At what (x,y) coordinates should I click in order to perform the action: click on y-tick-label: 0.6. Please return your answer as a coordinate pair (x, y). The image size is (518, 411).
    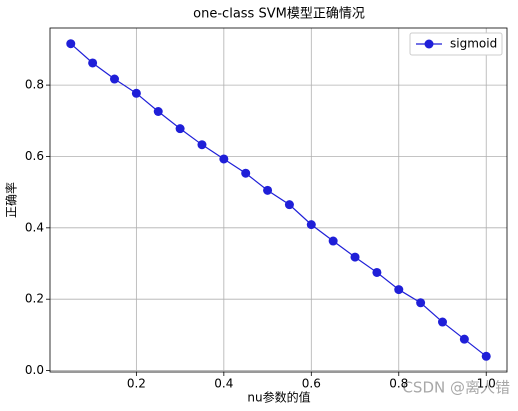
    Looking at the image, I should click on (34, 156).